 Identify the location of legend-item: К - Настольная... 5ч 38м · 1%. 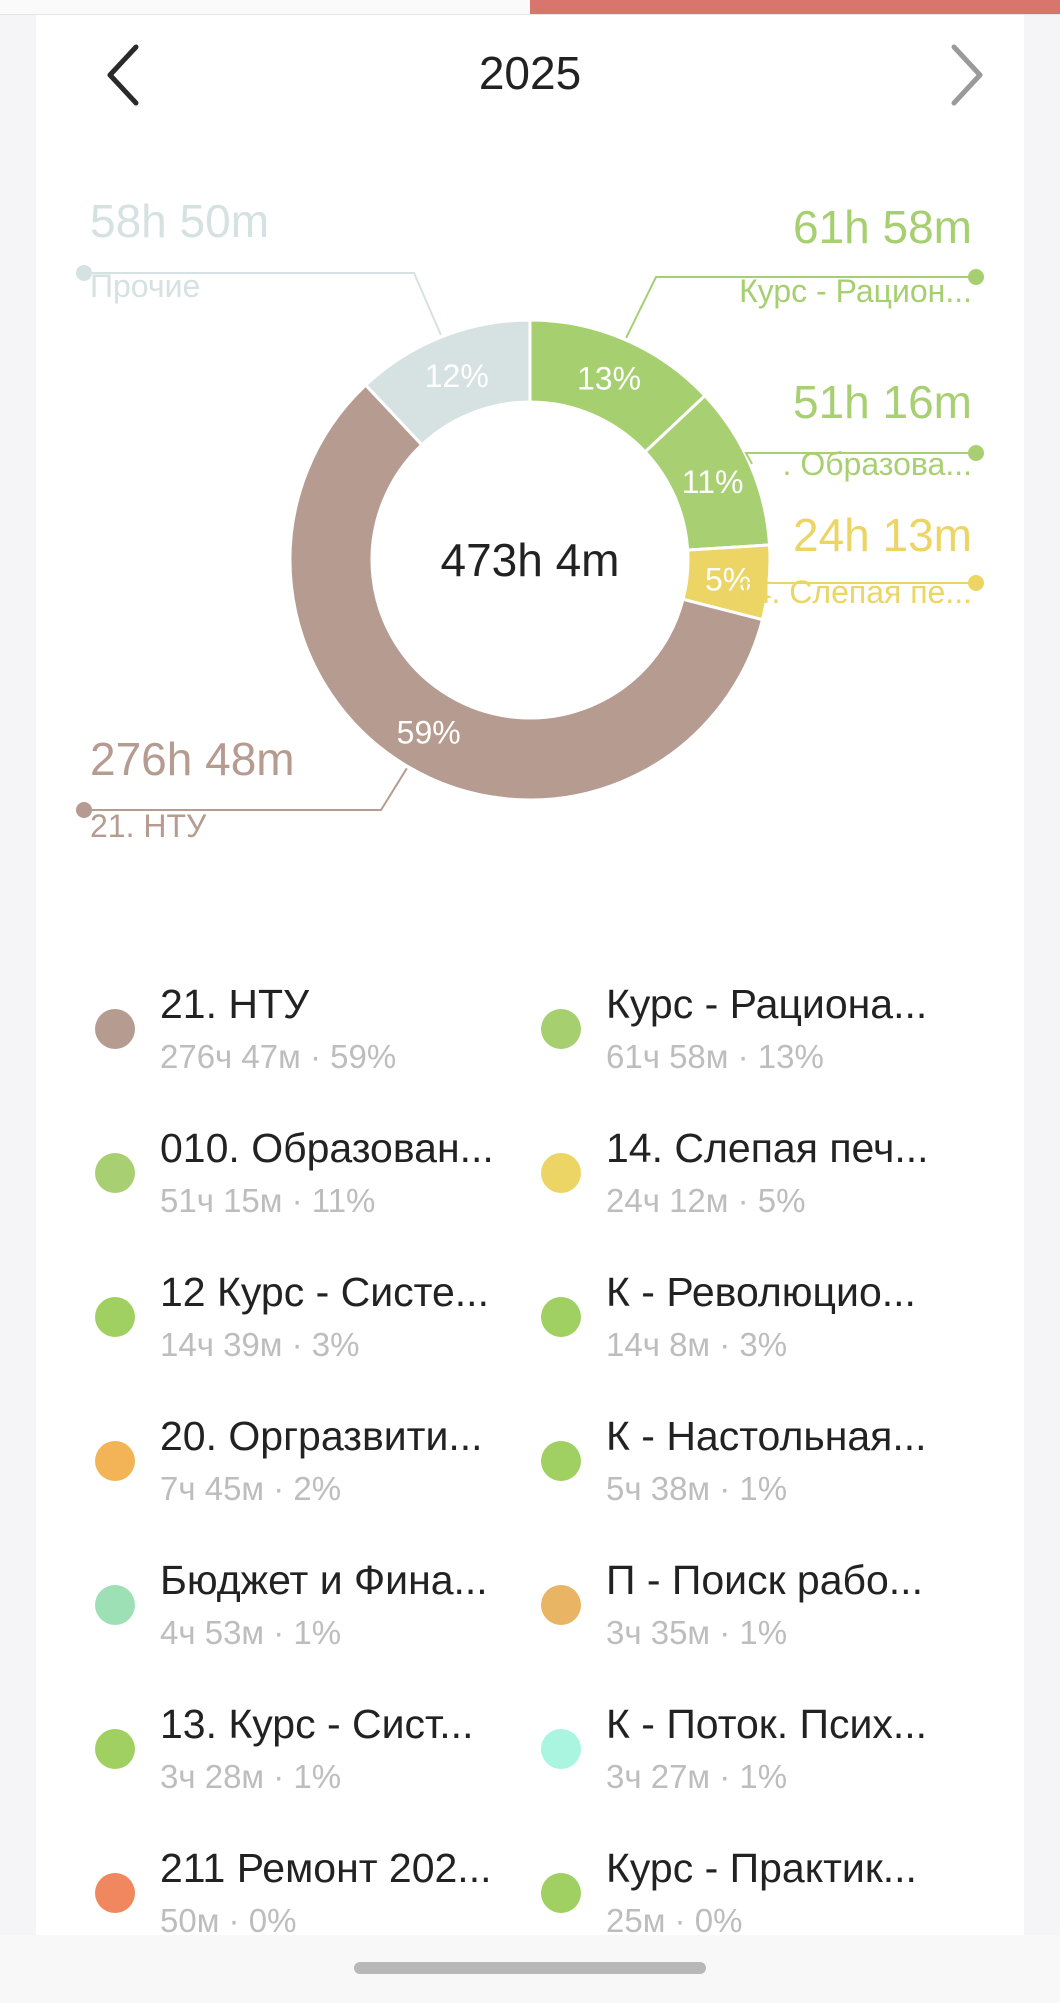
(704, 1467).